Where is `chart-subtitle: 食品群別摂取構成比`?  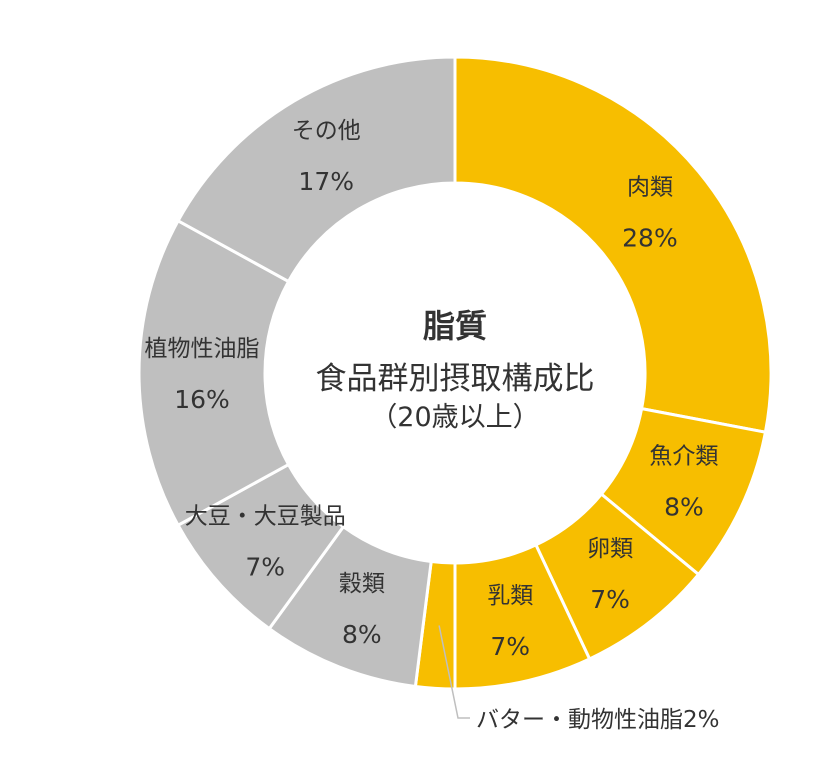 chart-subtitle: 食品群別摂取構成比 is located at coordinates (455, 379).